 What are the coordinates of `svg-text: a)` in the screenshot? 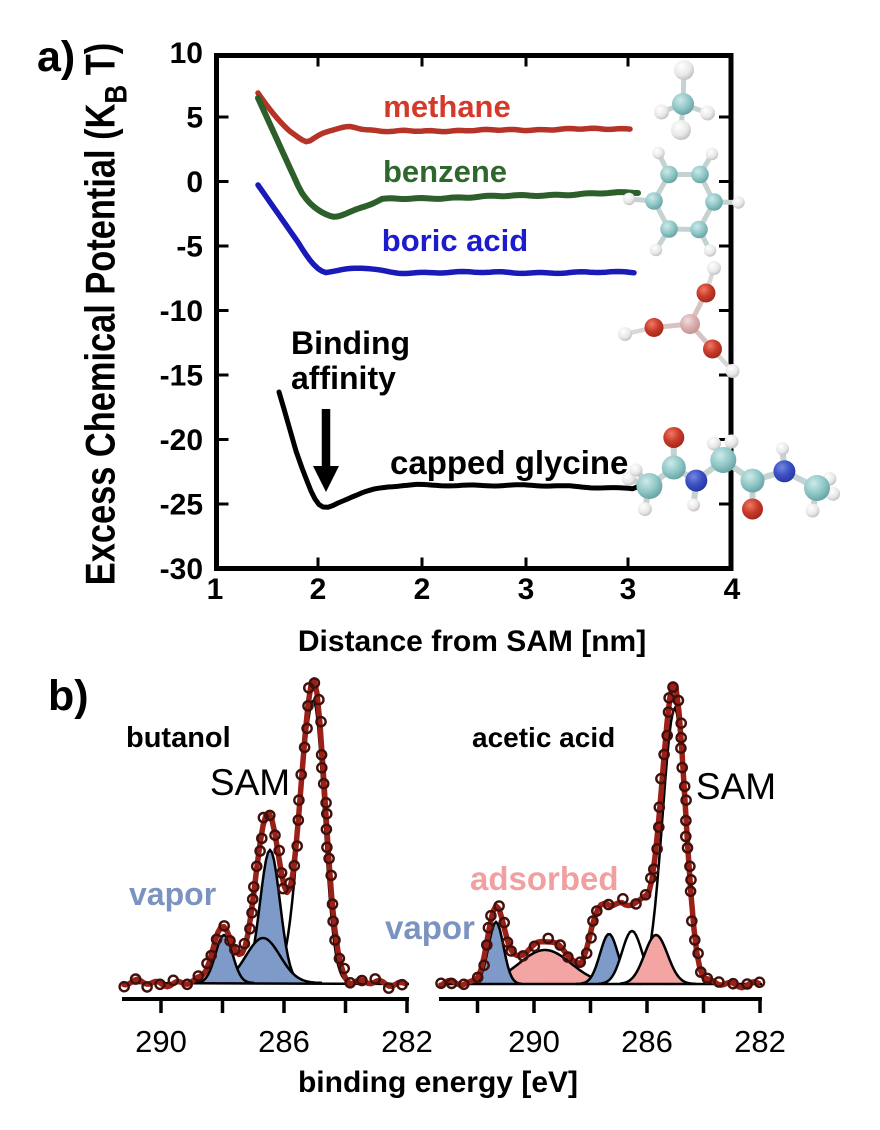 It's located at (56, 57).